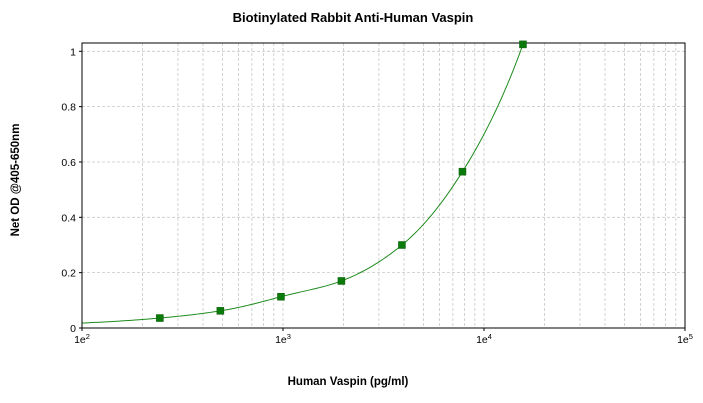  Describe the element at coordinates (82, 339) in the screenshot. I see `x-tick-label: 1e2` at that location.